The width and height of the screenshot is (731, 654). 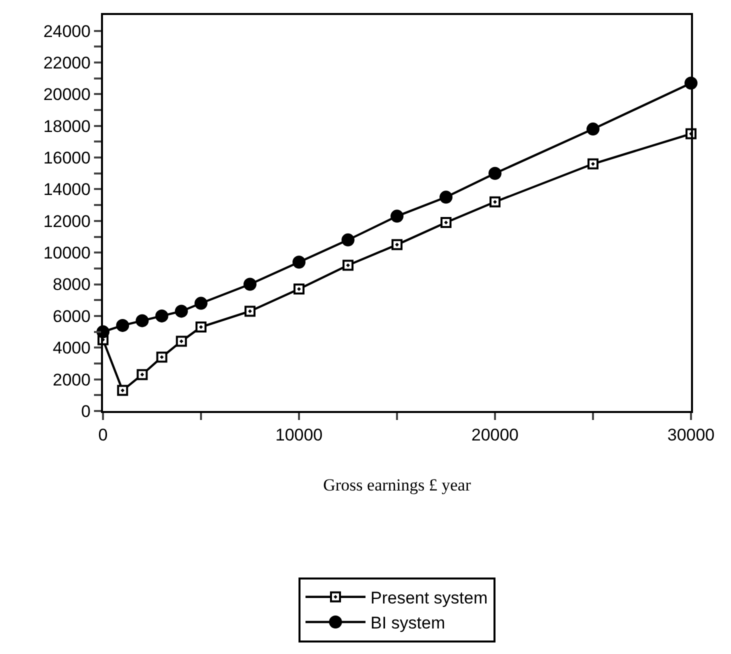 What do you see at coordinates (67, 190) in the screenshot?
I see `y-tick-label: 14000` at bounding box center [67, 190].